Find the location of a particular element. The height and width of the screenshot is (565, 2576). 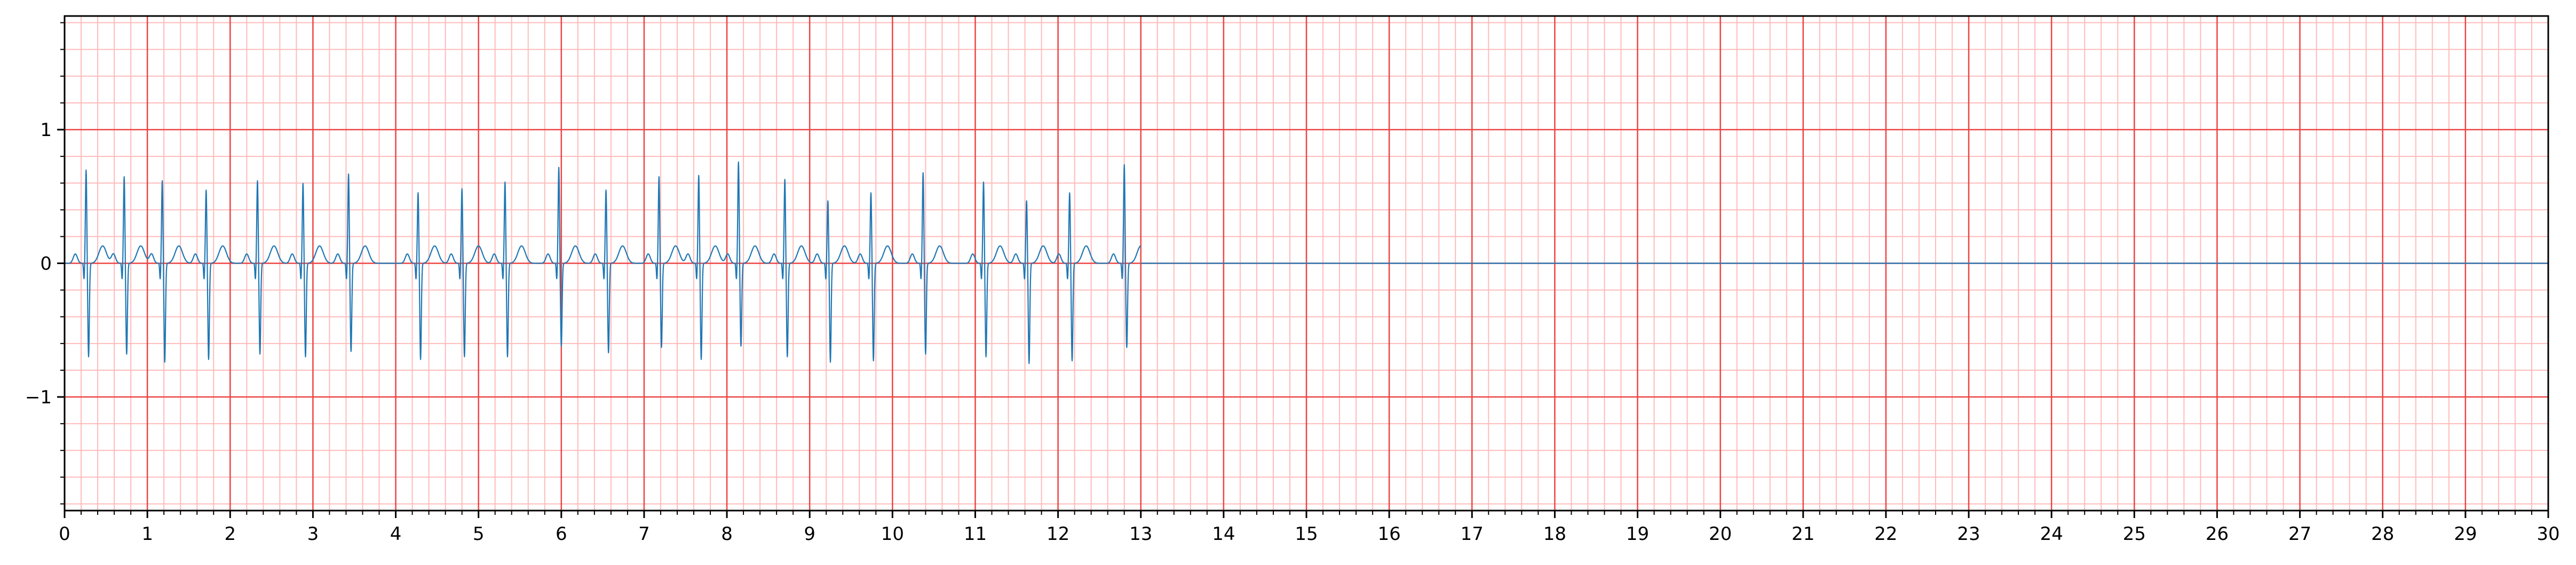

x-tick-label: 9 is located at coordinates (809, 534).